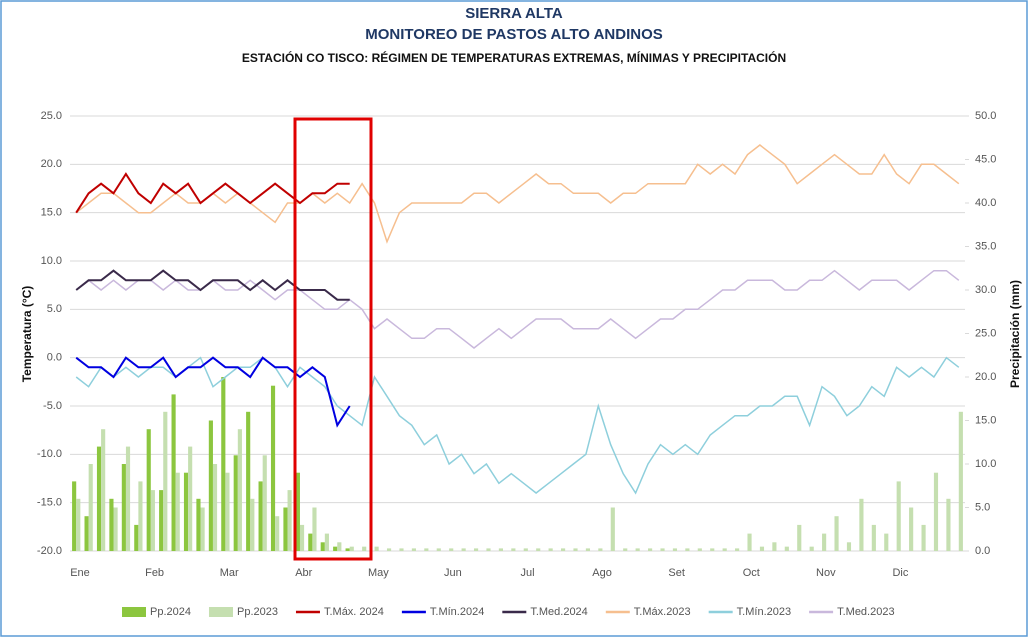  What do you see at coordinates (985, 420) in the screenshot?
I see `y2-tick-label: 15.0` at bounding box center [985, 420].